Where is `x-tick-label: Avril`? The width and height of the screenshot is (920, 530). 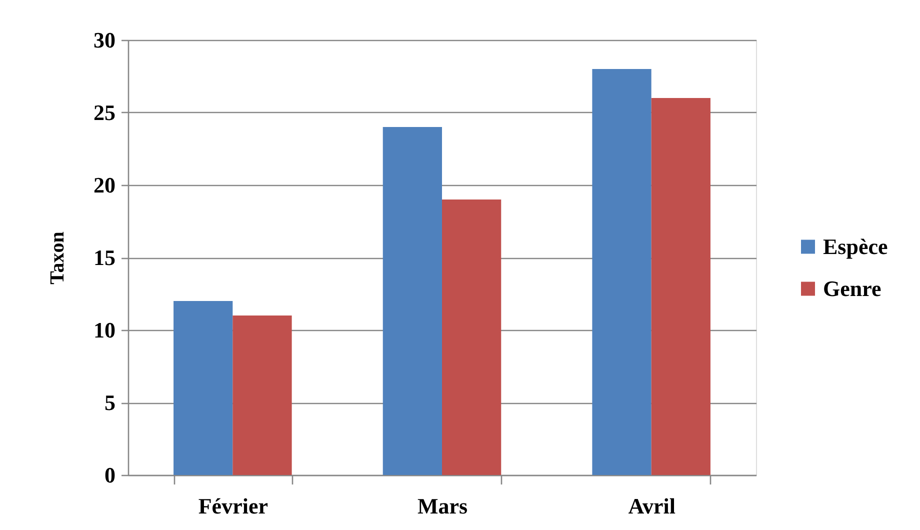
x-tick-label: Avril is located at coordinates (652, 506).